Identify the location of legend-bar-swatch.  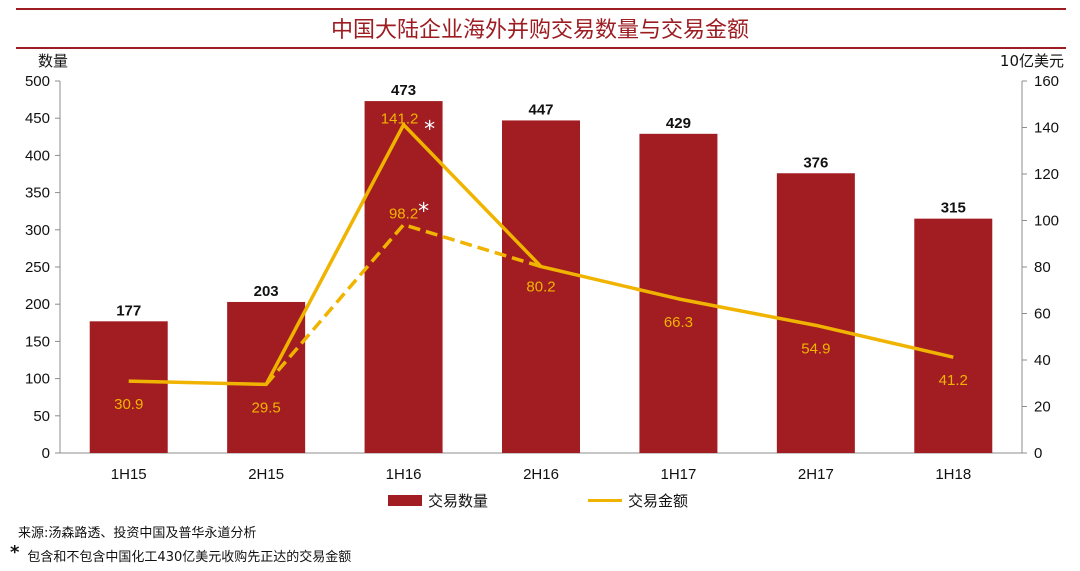
(405, 500).